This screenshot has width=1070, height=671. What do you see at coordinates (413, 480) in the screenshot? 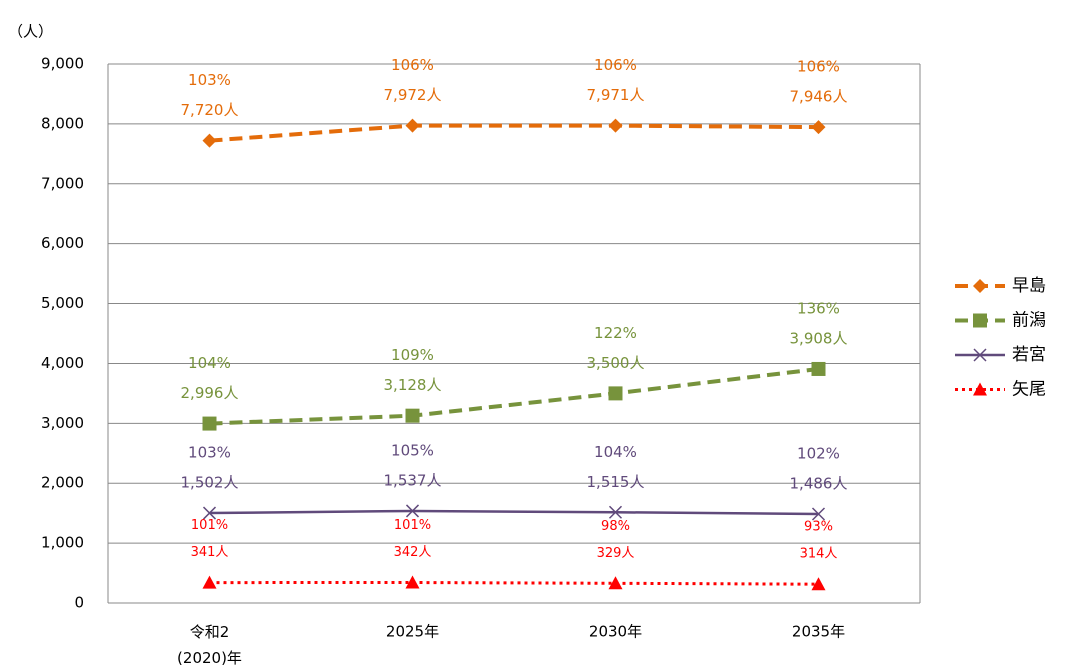
I see `data-label: 1,537人` at bounding box center [413, 480].